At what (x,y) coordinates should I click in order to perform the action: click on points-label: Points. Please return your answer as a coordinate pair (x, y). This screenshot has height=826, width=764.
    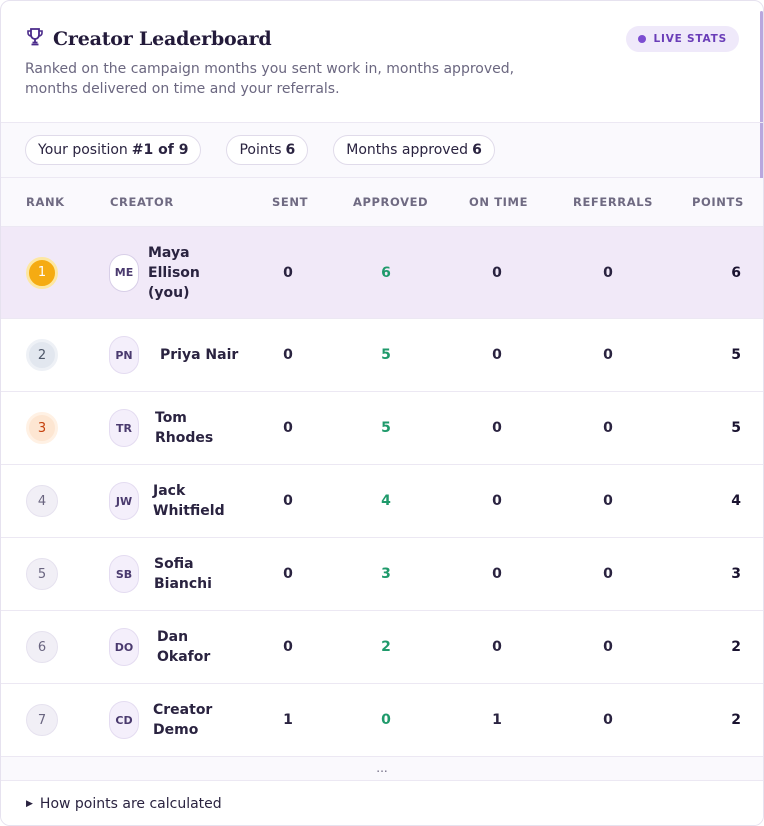
    Looking at the image, I should click on (260, 150).